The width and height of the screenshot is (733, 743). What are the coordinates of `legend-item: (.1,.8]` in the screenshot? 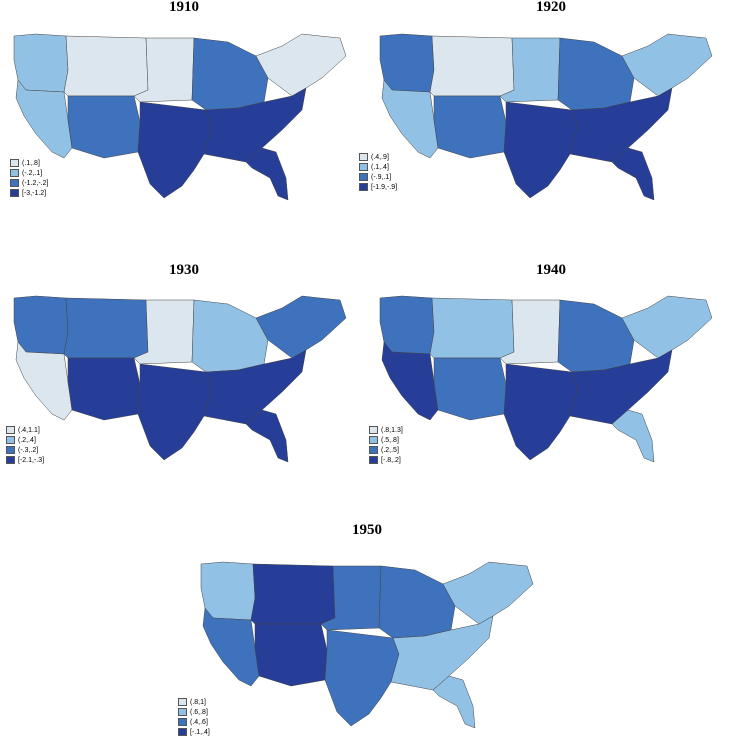 It's located at (29, 163).